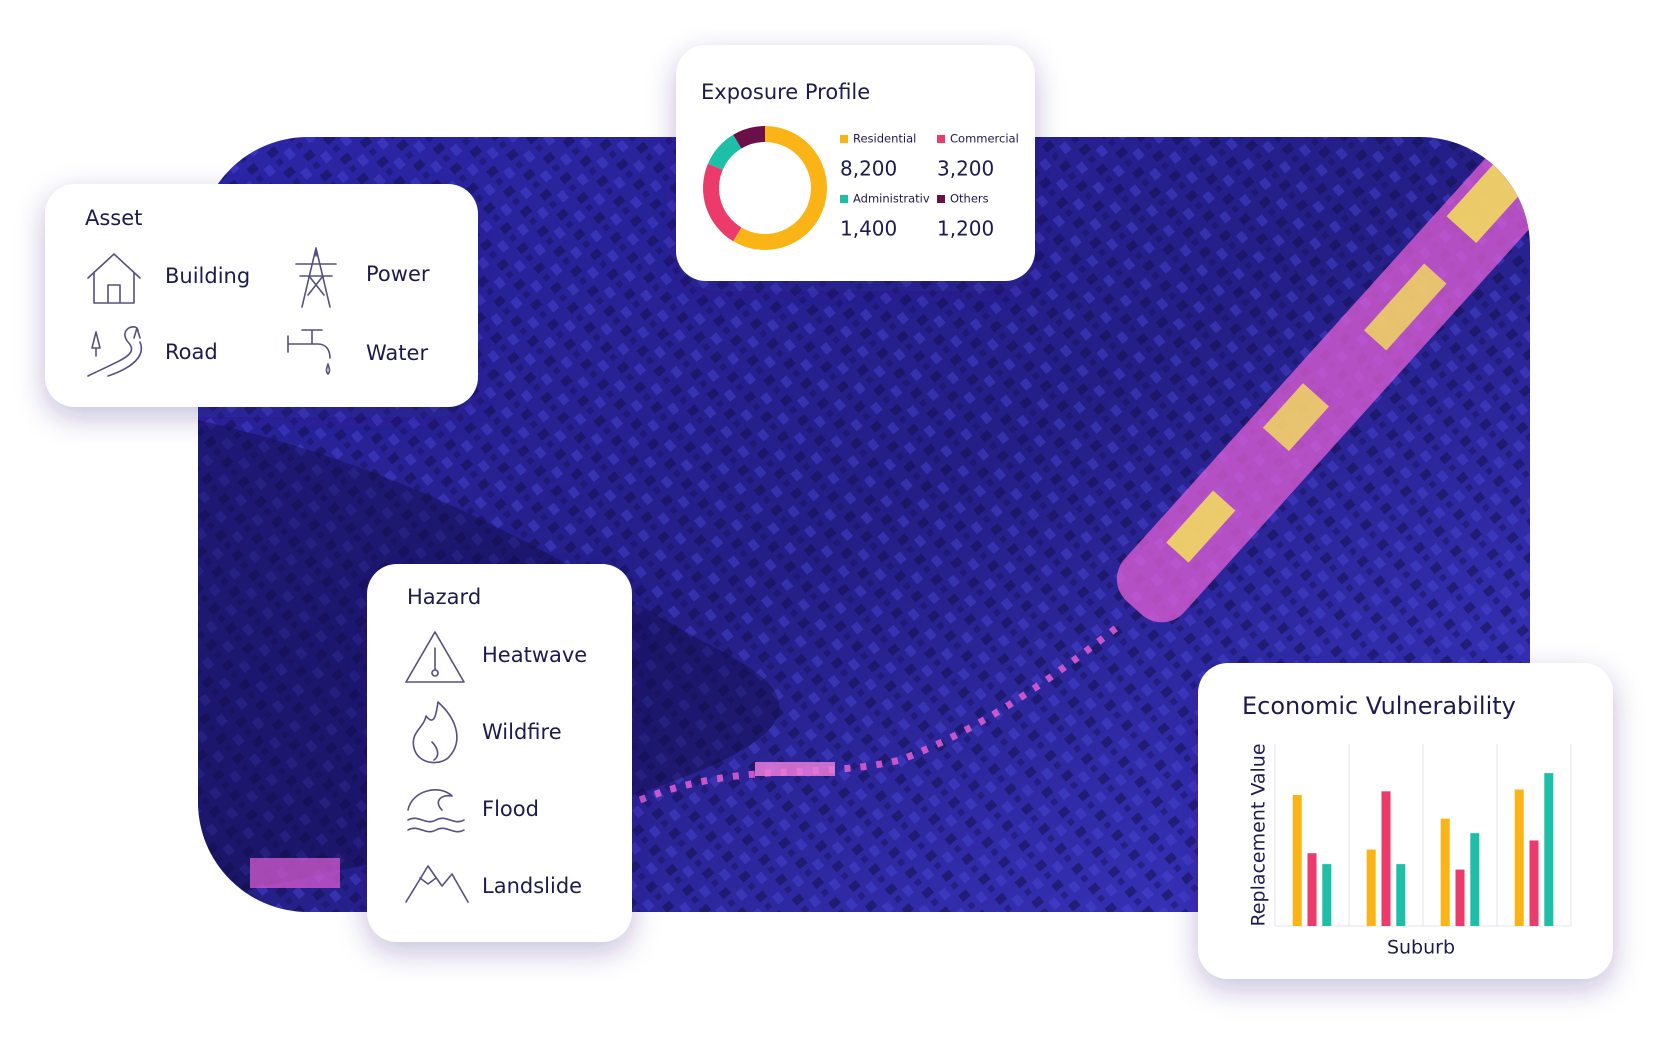 The image size is (1677, 1043). Describe the element at coordinates (891, 199) in the screenshot. I see `legend-label: Administrativ` at that location.